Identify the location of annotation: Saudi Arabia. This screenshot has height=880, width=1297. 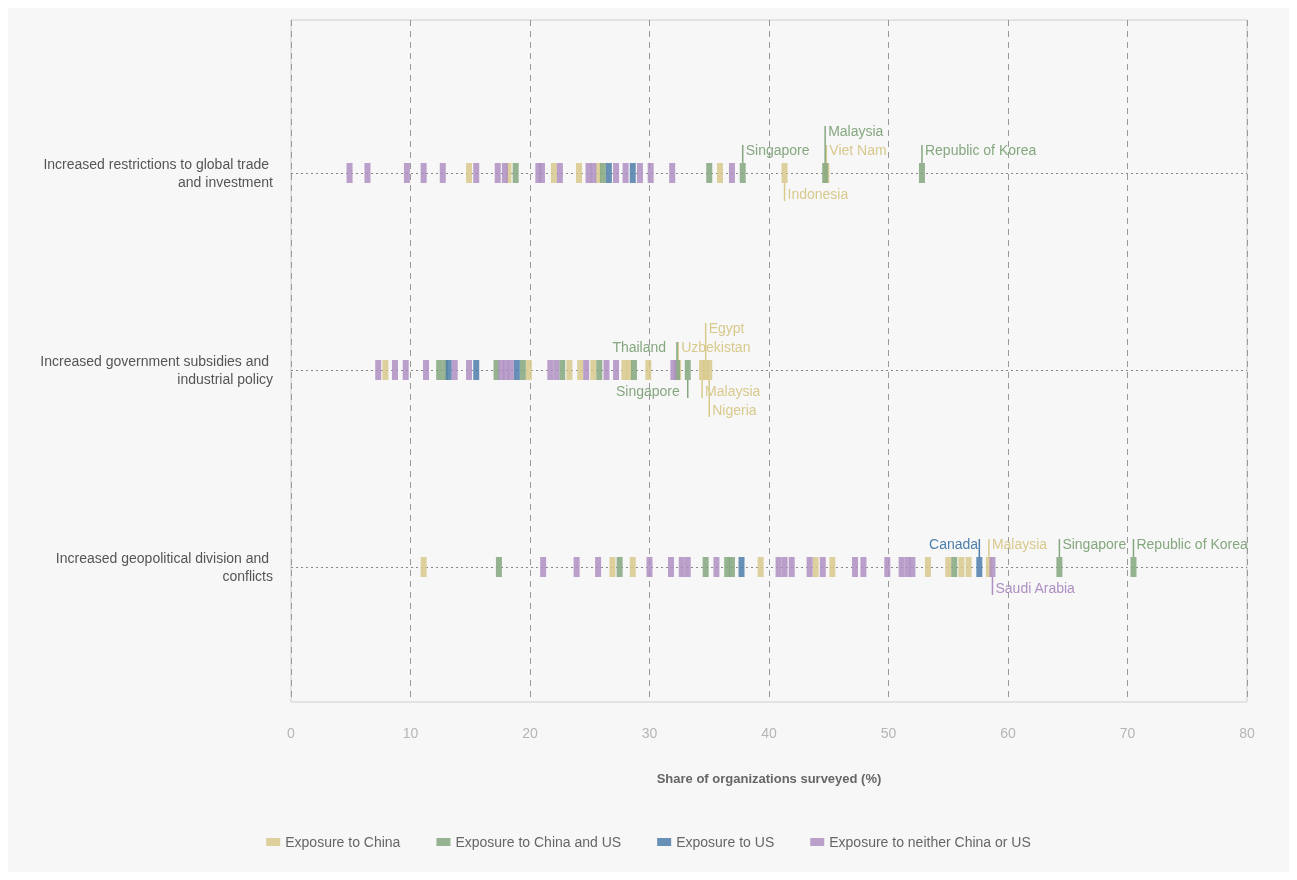
(1035, 588).